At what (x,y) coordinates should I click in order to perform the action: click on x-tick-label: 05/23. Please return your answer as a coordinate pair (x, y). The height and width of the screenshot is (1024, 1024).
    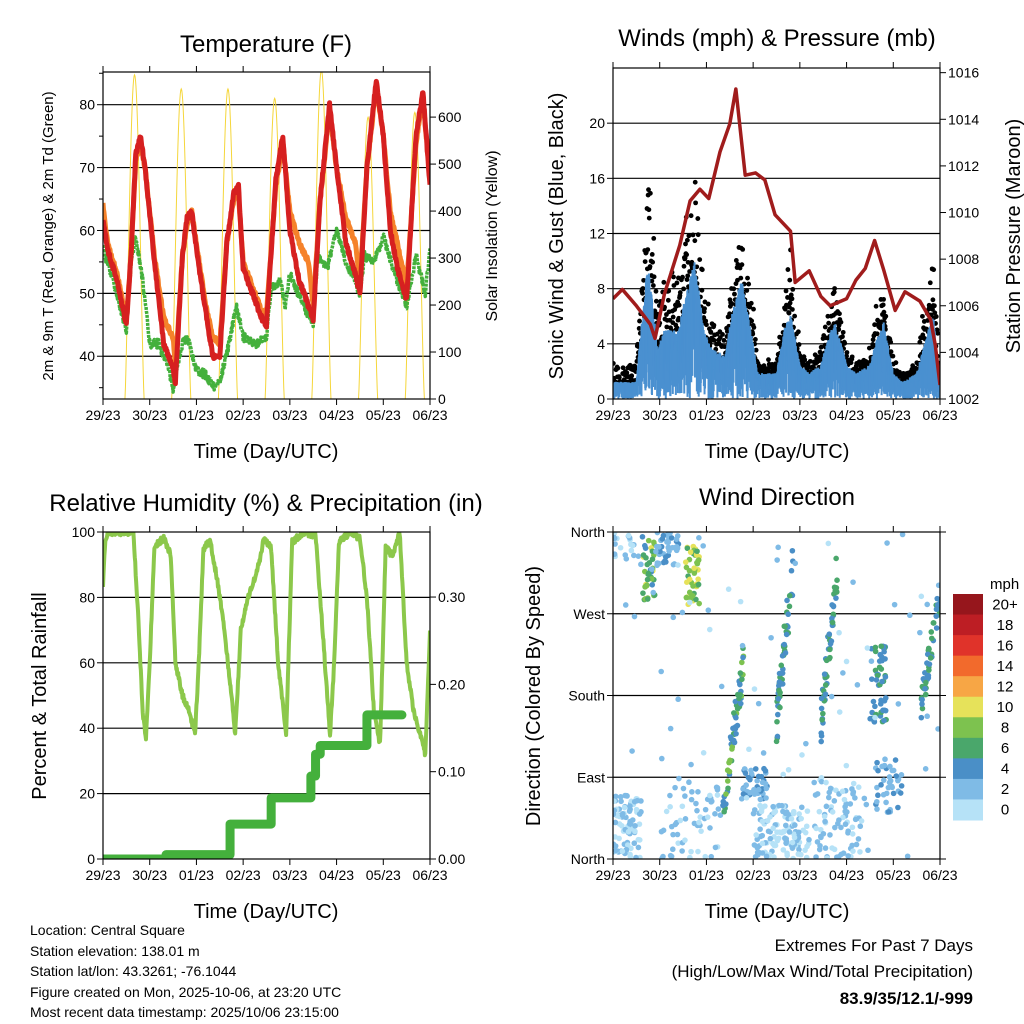
    Looking at the image, I should click on (893, 875).